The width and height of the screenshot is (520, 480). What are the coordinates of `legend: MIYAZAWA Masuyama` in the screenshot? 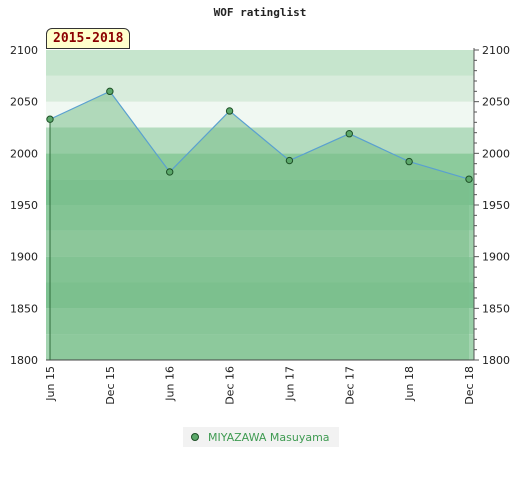 It's located at (261, 437).